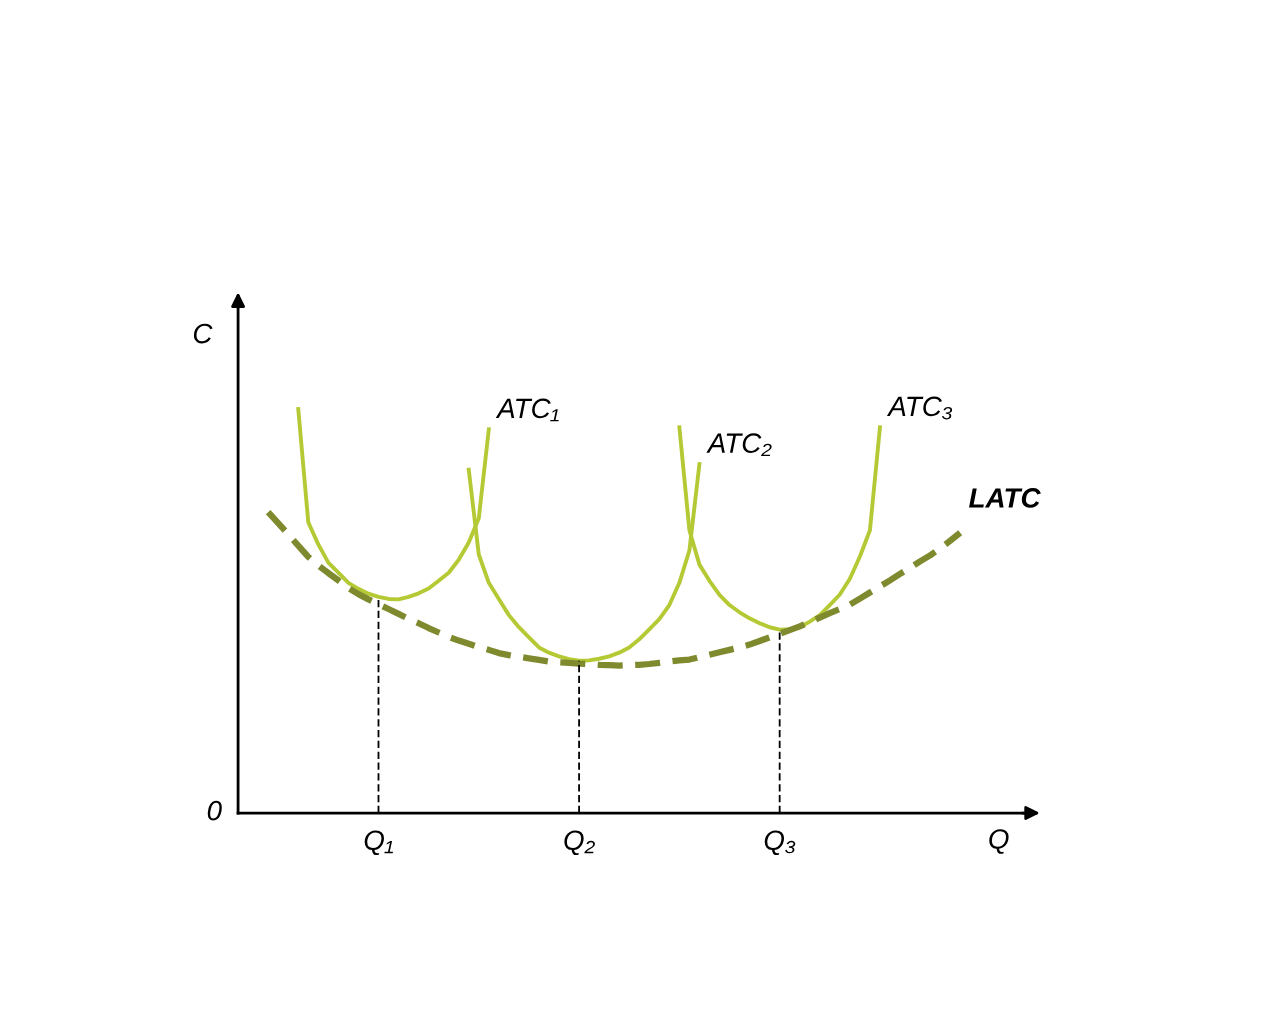 The image size is (1280, 1024). What do you see at coordinates (1005, 498) in the screenshot?
I see `series-label: LATC` at bounding box center [1005, 498].